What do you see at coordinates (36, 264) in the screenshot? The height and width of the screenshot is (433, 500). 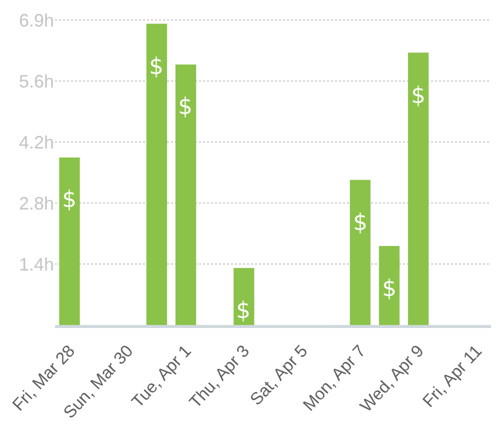 I see `y-tick-label: 1.4h` at bounding box center [36, 264].